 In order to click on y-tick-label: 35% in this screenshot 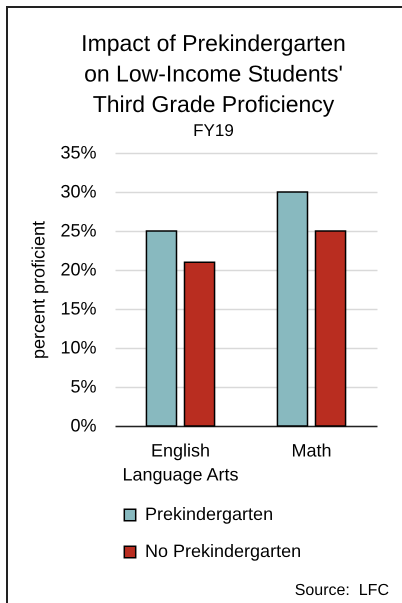, I will do `click(78, 152)`.